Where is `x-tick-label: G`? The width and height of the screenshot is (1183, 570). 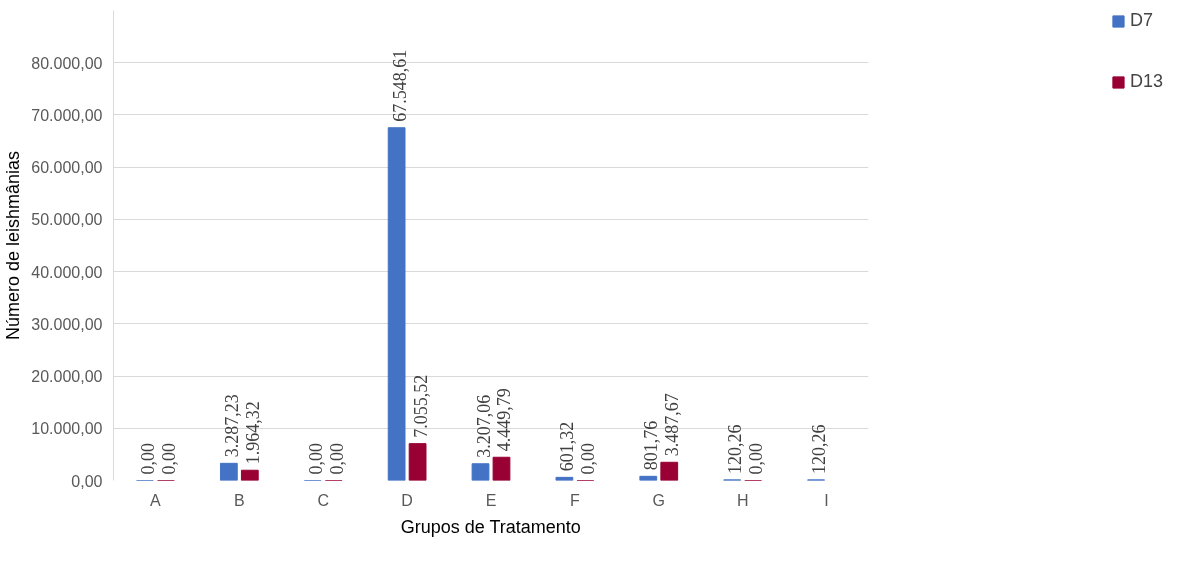
x-tick-label: G is located at coordinates (659, 500).